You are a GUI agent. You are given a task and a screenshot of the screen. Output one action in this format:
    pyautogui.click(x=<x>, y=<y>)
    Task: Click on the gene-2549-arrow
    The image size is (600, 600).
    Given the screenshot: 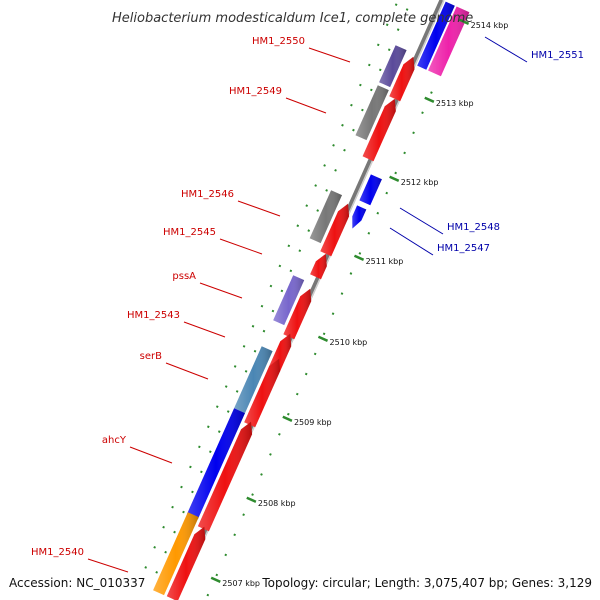 What is the action you would take?
    pyautogui.click(x=379, y=130)
    